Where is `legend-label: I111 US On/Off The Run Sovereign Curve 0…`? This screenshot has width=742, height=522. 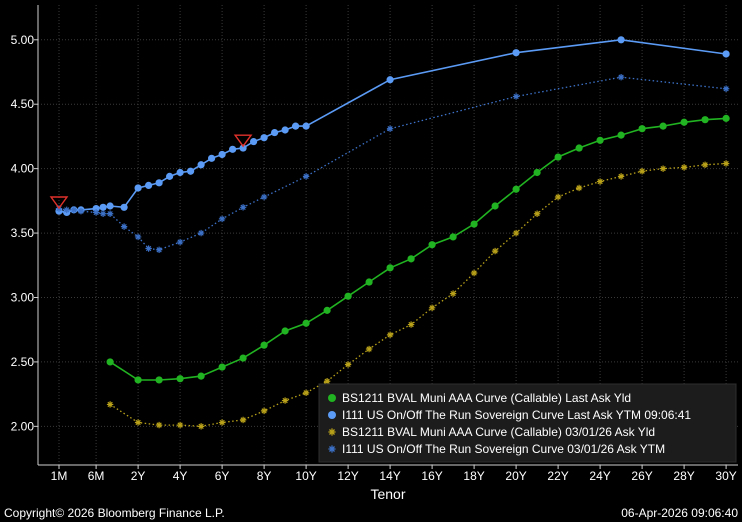 legend-label: I111 US On/Off The Run Sovereign Curve 0… is located at coordinates (503, 449).